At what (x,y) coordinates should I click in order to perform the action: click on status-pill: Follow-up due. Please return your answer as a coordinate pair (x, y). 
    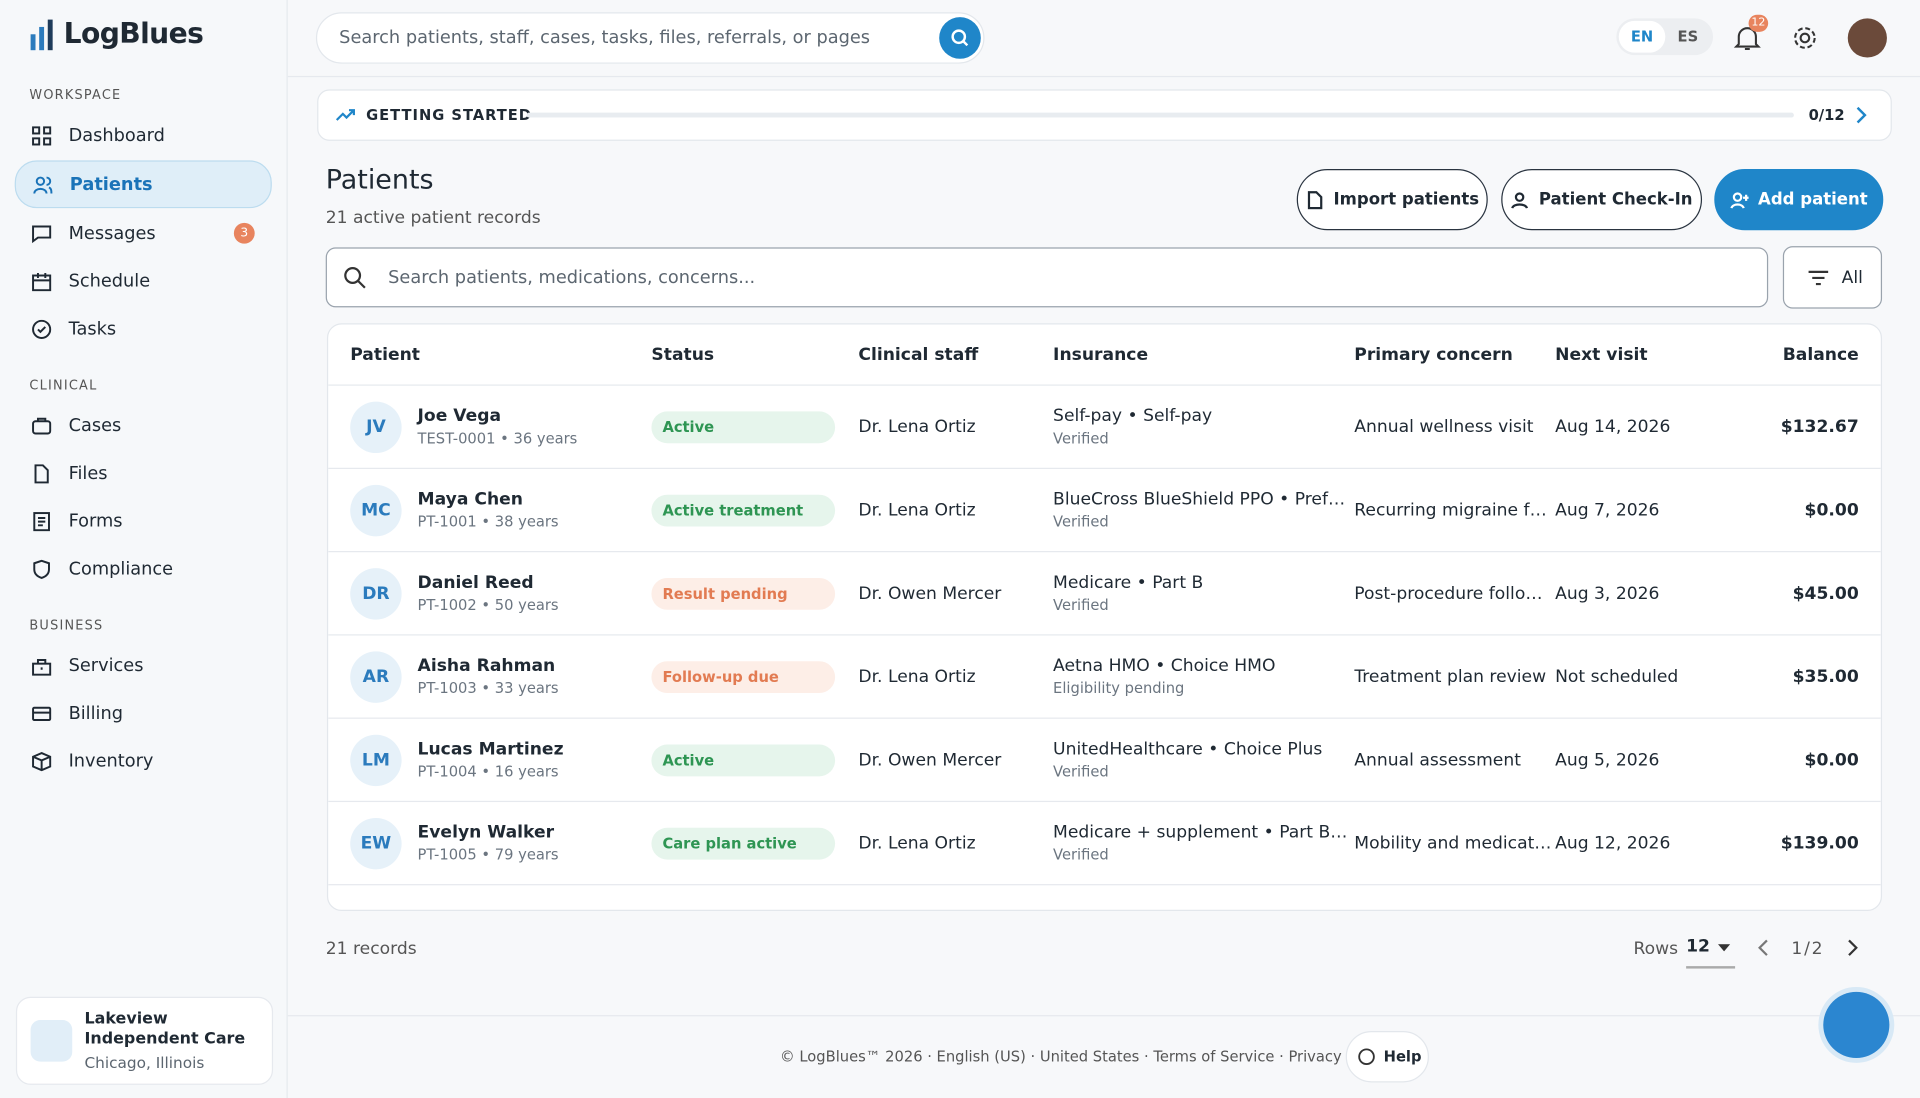
    Looking at the image, I should click on (743, 676).